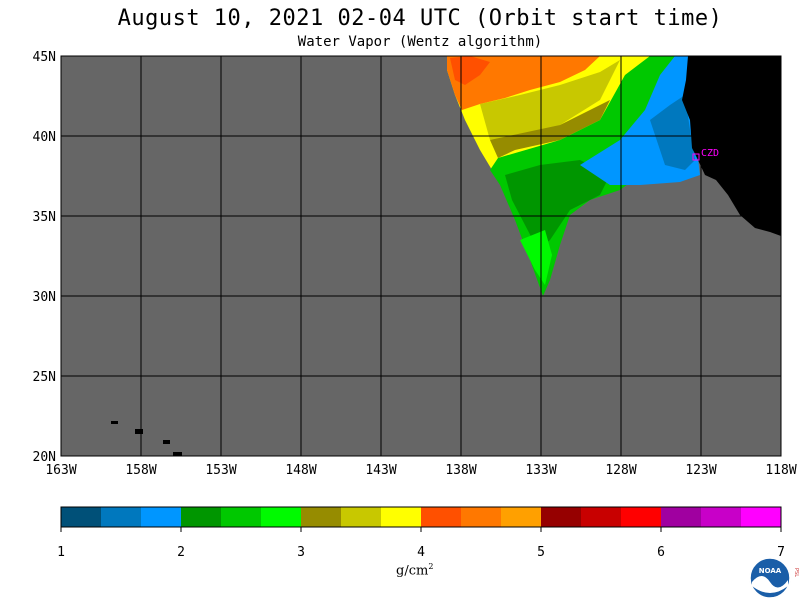  Describe the element at coordinates (420, 470) in the screenshot. I see `longitude-labels: 163W 158W 153W 148W 143W 138W 133W 128W 123W 118W` at that location.